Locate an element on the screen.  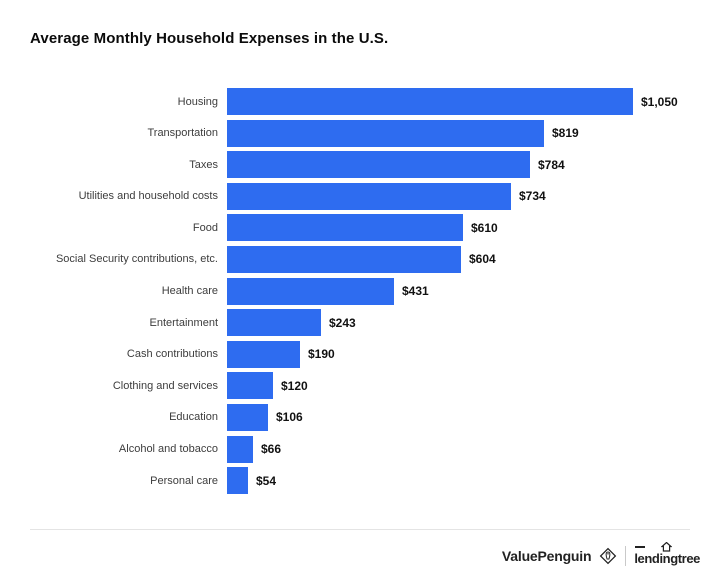
bar-area: $190 is located at coordinates (458, 354).